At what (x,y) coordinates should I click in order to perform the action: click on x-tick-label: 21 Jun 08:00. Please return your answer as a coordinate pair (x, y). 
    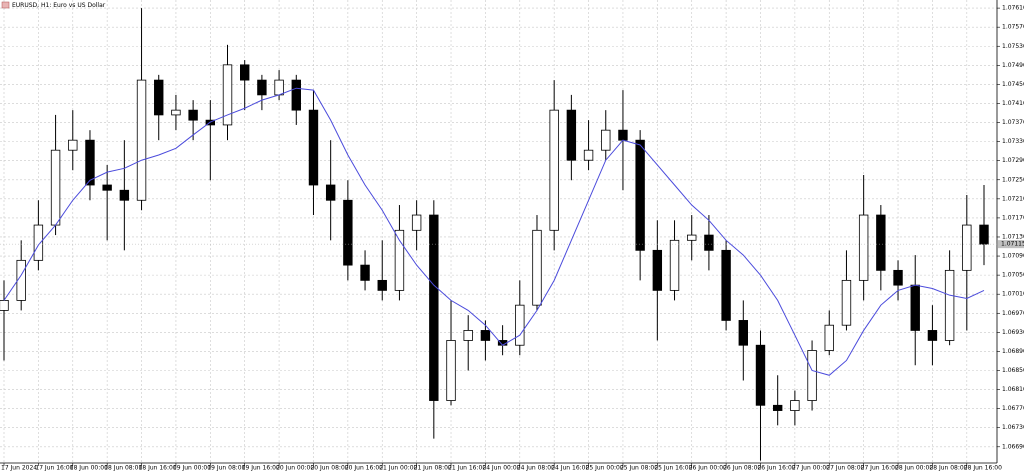
    Looking at the image, I should click on (433, 468).